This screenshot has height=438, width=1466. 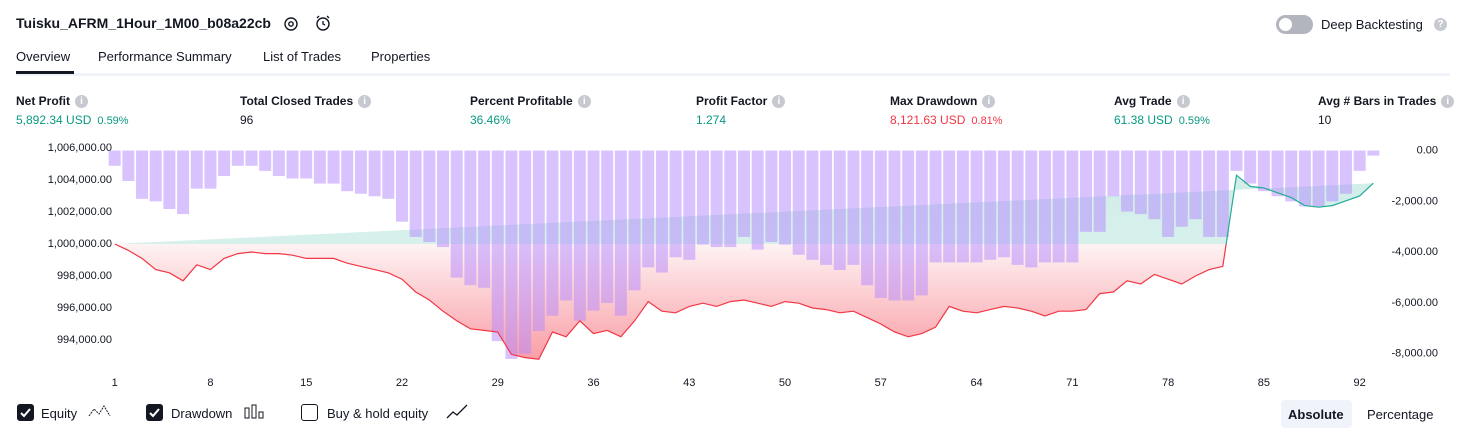 What do you see at coordinates (946, 120) in the screenshot?
I see `metric-value-row: 8,121.63 USD 0.81%` at bounding box center [946, 120].